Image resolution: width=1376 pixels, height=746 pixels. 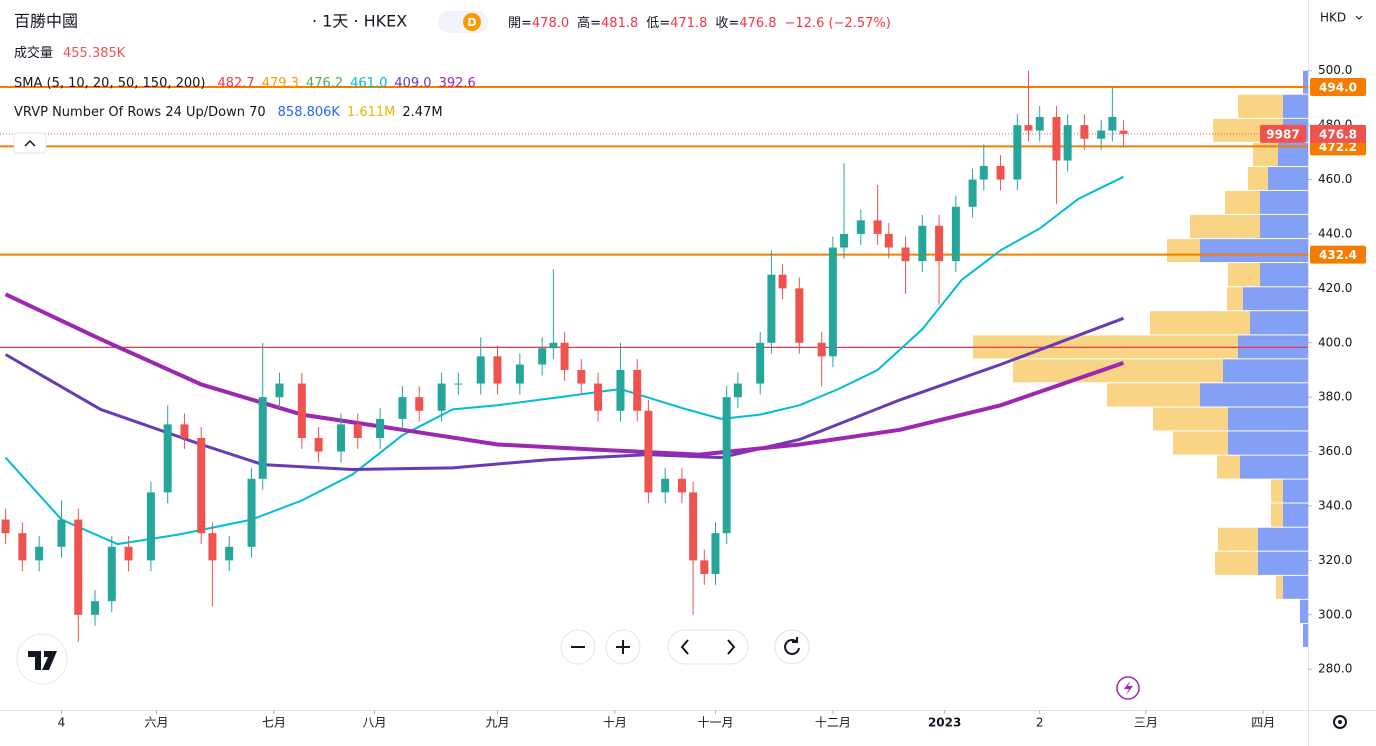 I want to click on sma-value: 482.7, so click(x=235, y=83).